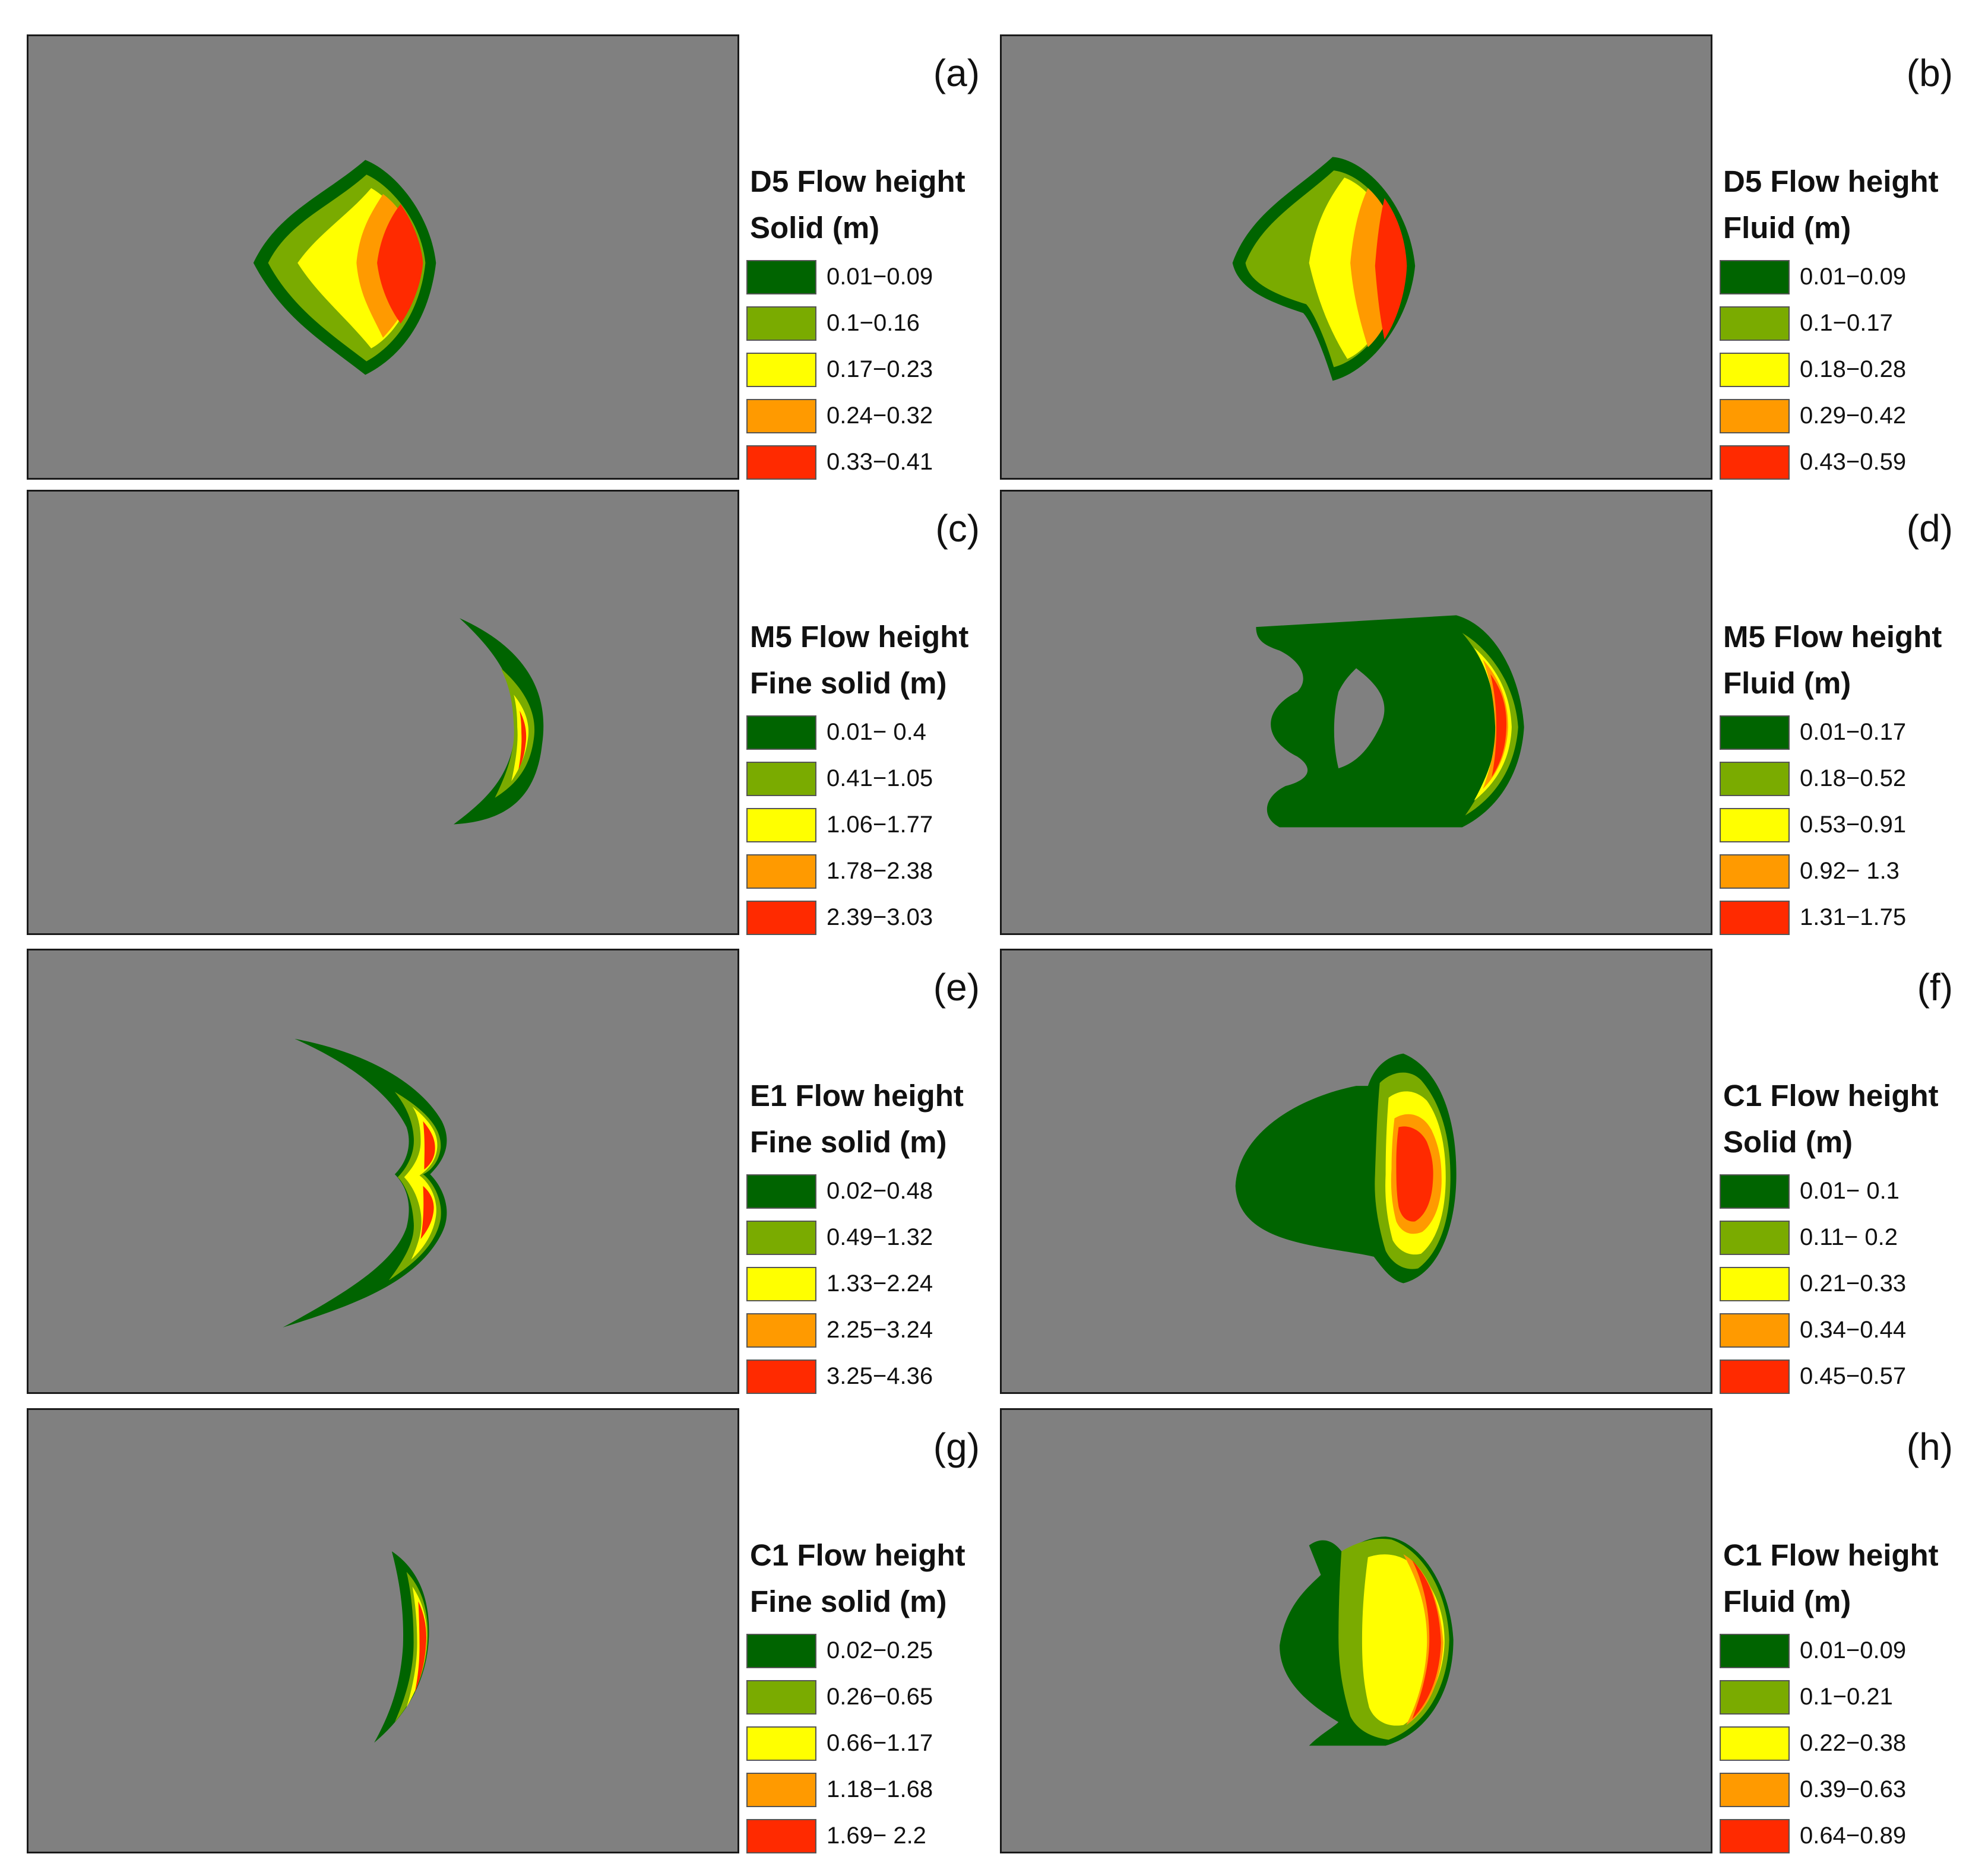  I want to click on map-b, so click(1356, 257).